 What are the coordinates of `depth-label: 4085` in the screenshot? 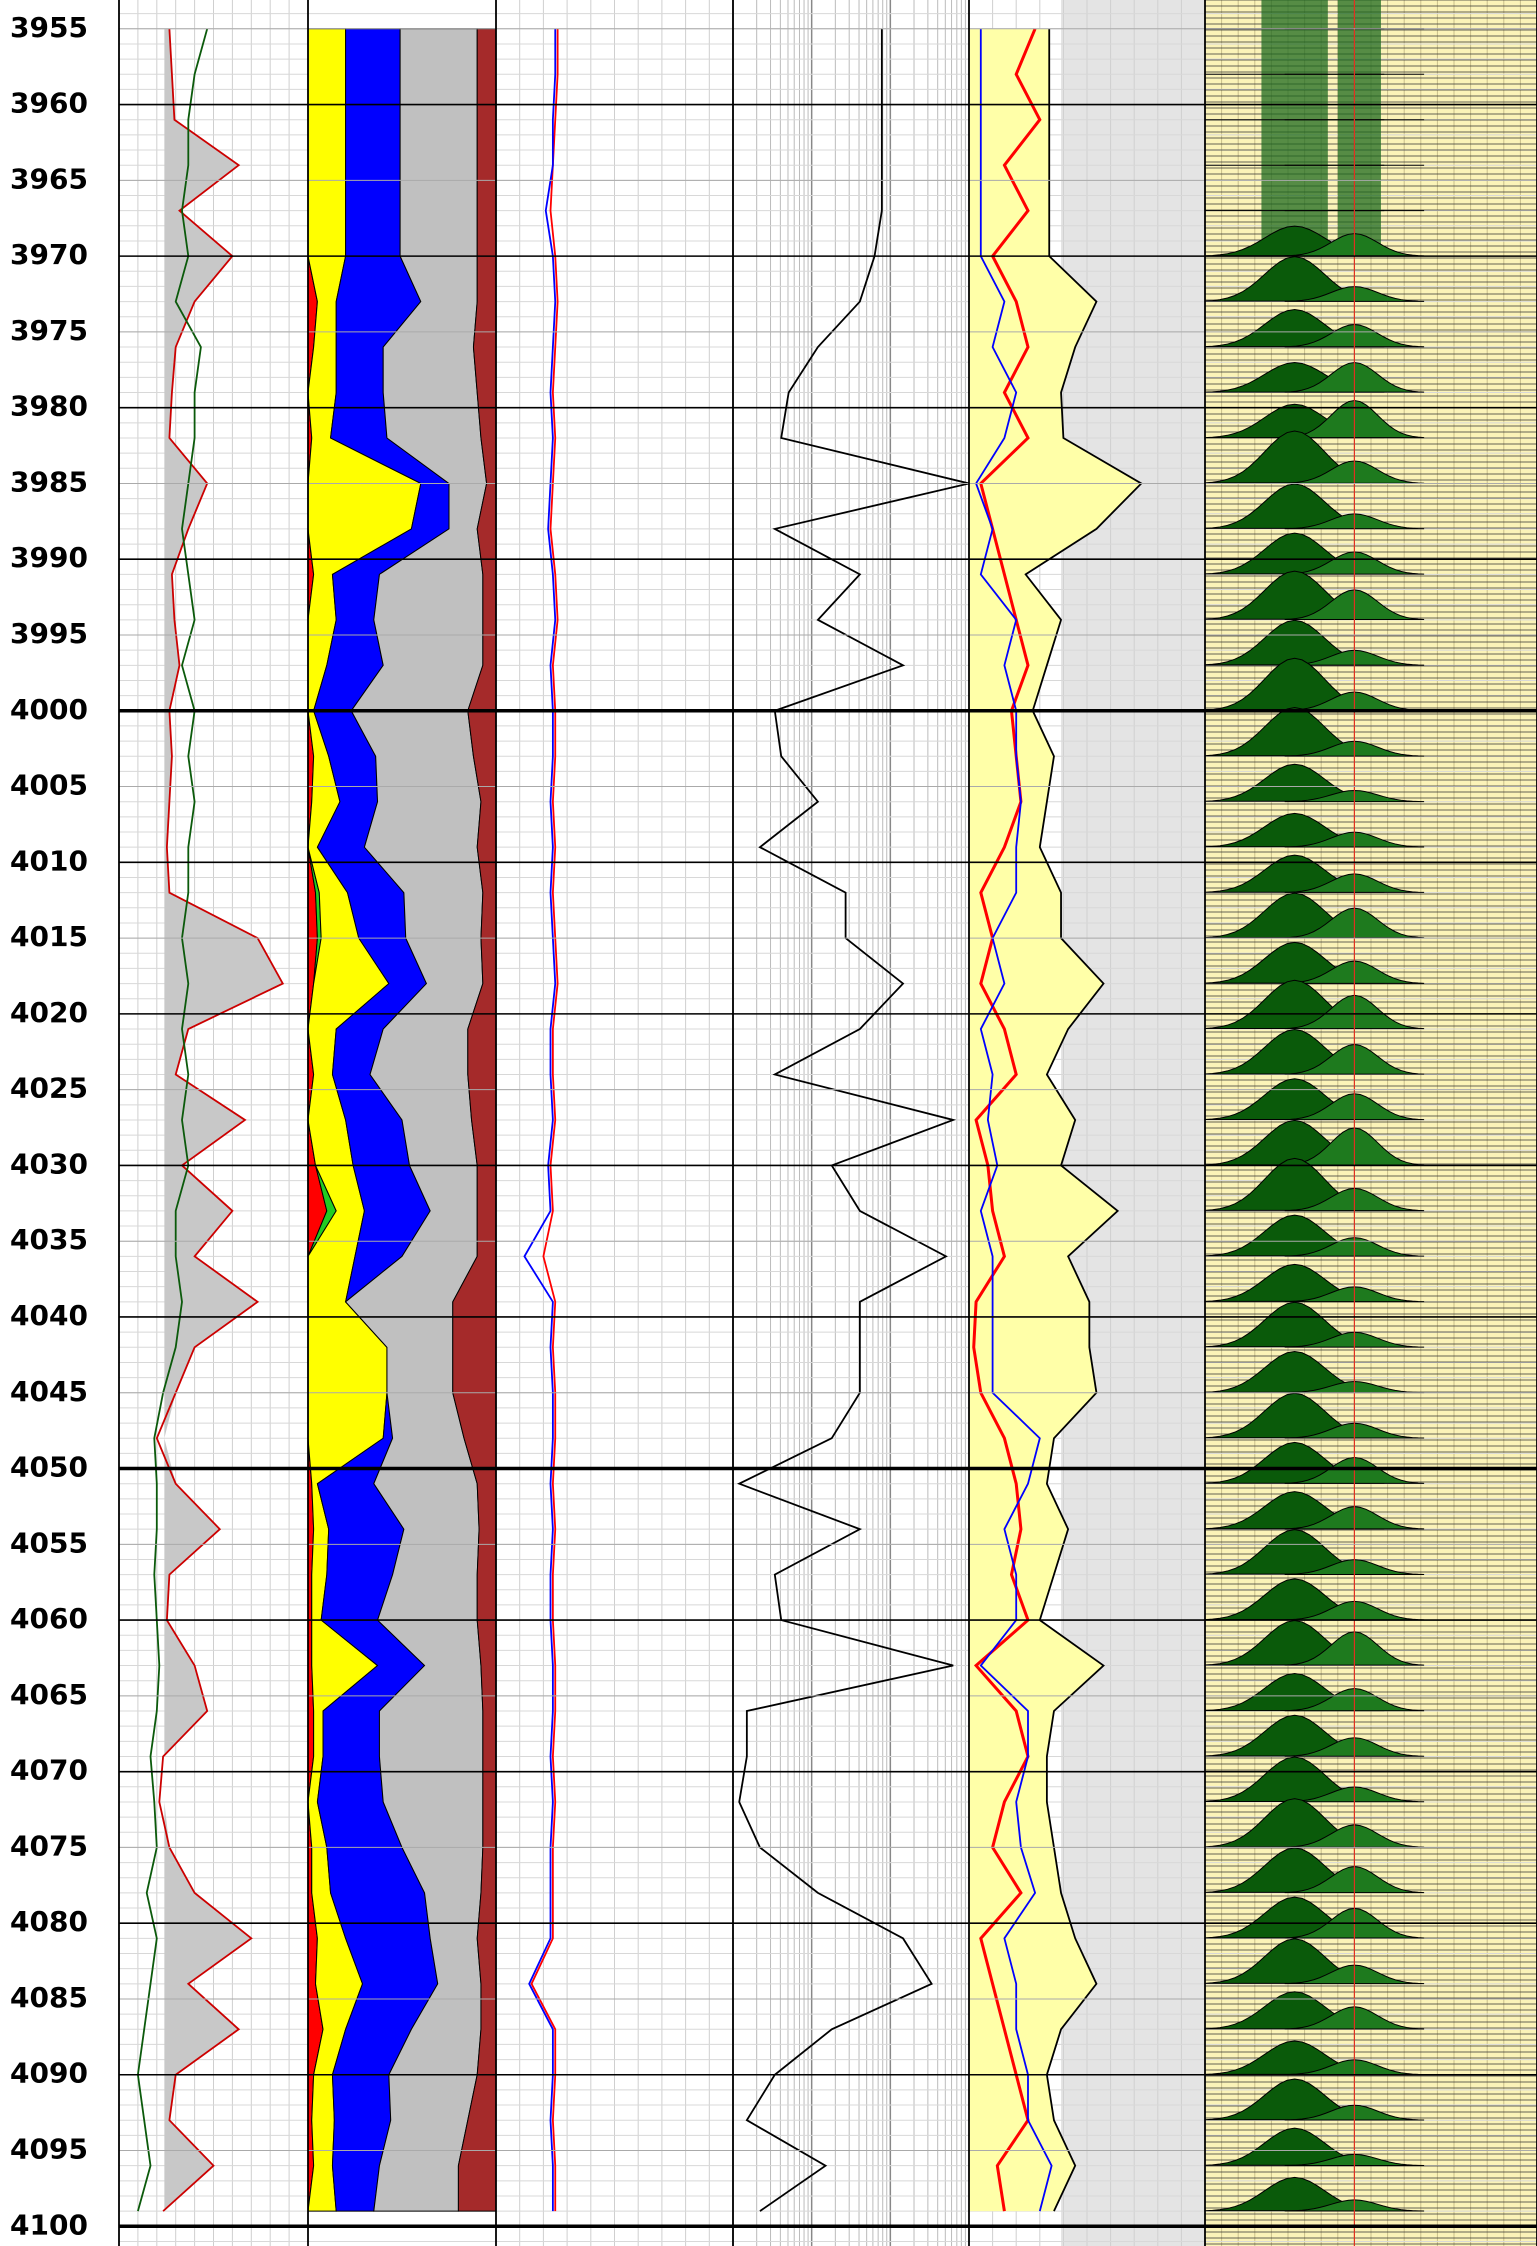 It's located at (49, 1997).